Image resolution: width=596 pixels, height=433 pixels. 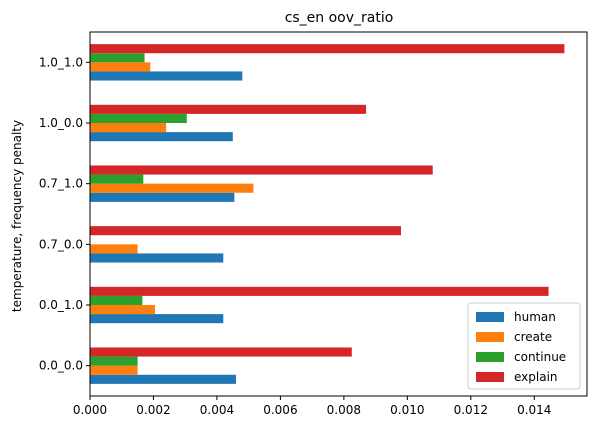 What do you see at coordinates (61, 305) in the screenshot?
I see `y-tick-label: 0.0_1.0` at bounding box center [61, 305].